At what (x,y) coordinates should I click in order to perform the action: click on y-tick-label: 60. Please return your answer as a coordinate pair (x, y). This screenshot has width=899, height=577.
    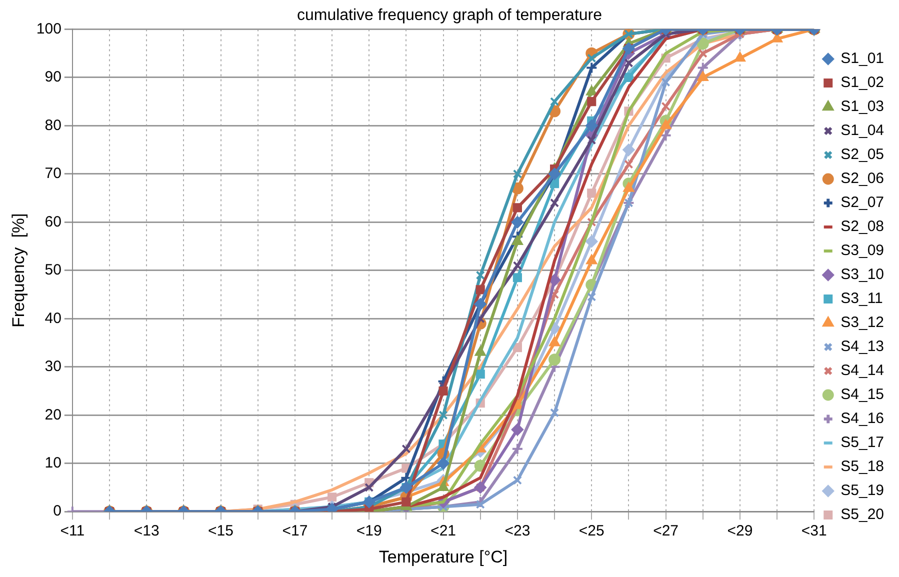
    Looking at the image, I should click on (53, 221).